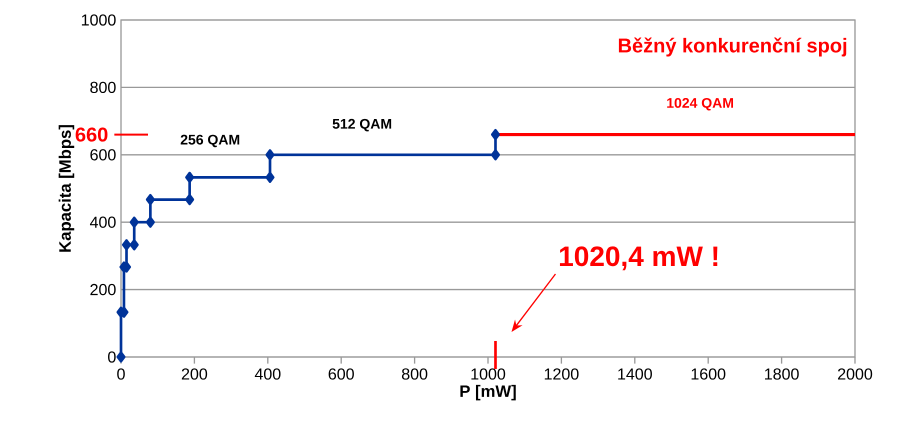 The image size is (901, 438). What do you see at coordinates (267, 374) in the screenshot?
I see `x-tick-label: 400` at bounding box center [267, 374].